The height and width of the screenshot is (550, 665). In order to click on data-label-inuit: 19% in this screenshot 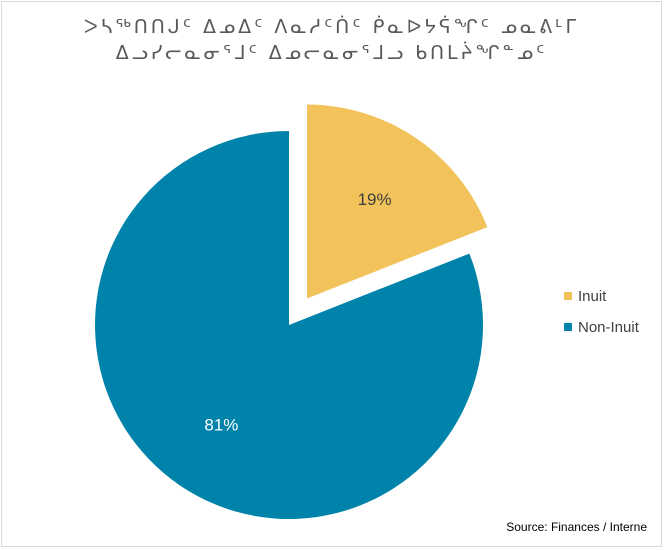, I will do `click(375, 199)`.